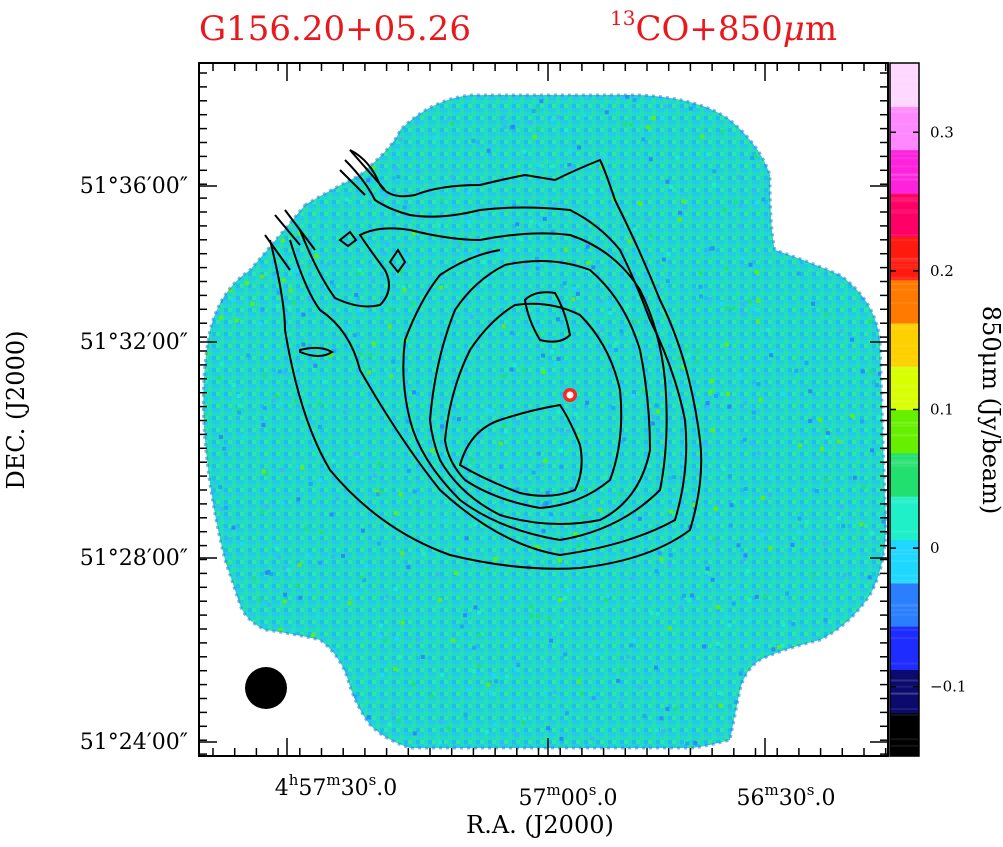 This screenshot has height=847, width=1003. Describe the element at coordinates (935, 548) in the screenshot. I see `colorbar-tick-label: 0` at that location.